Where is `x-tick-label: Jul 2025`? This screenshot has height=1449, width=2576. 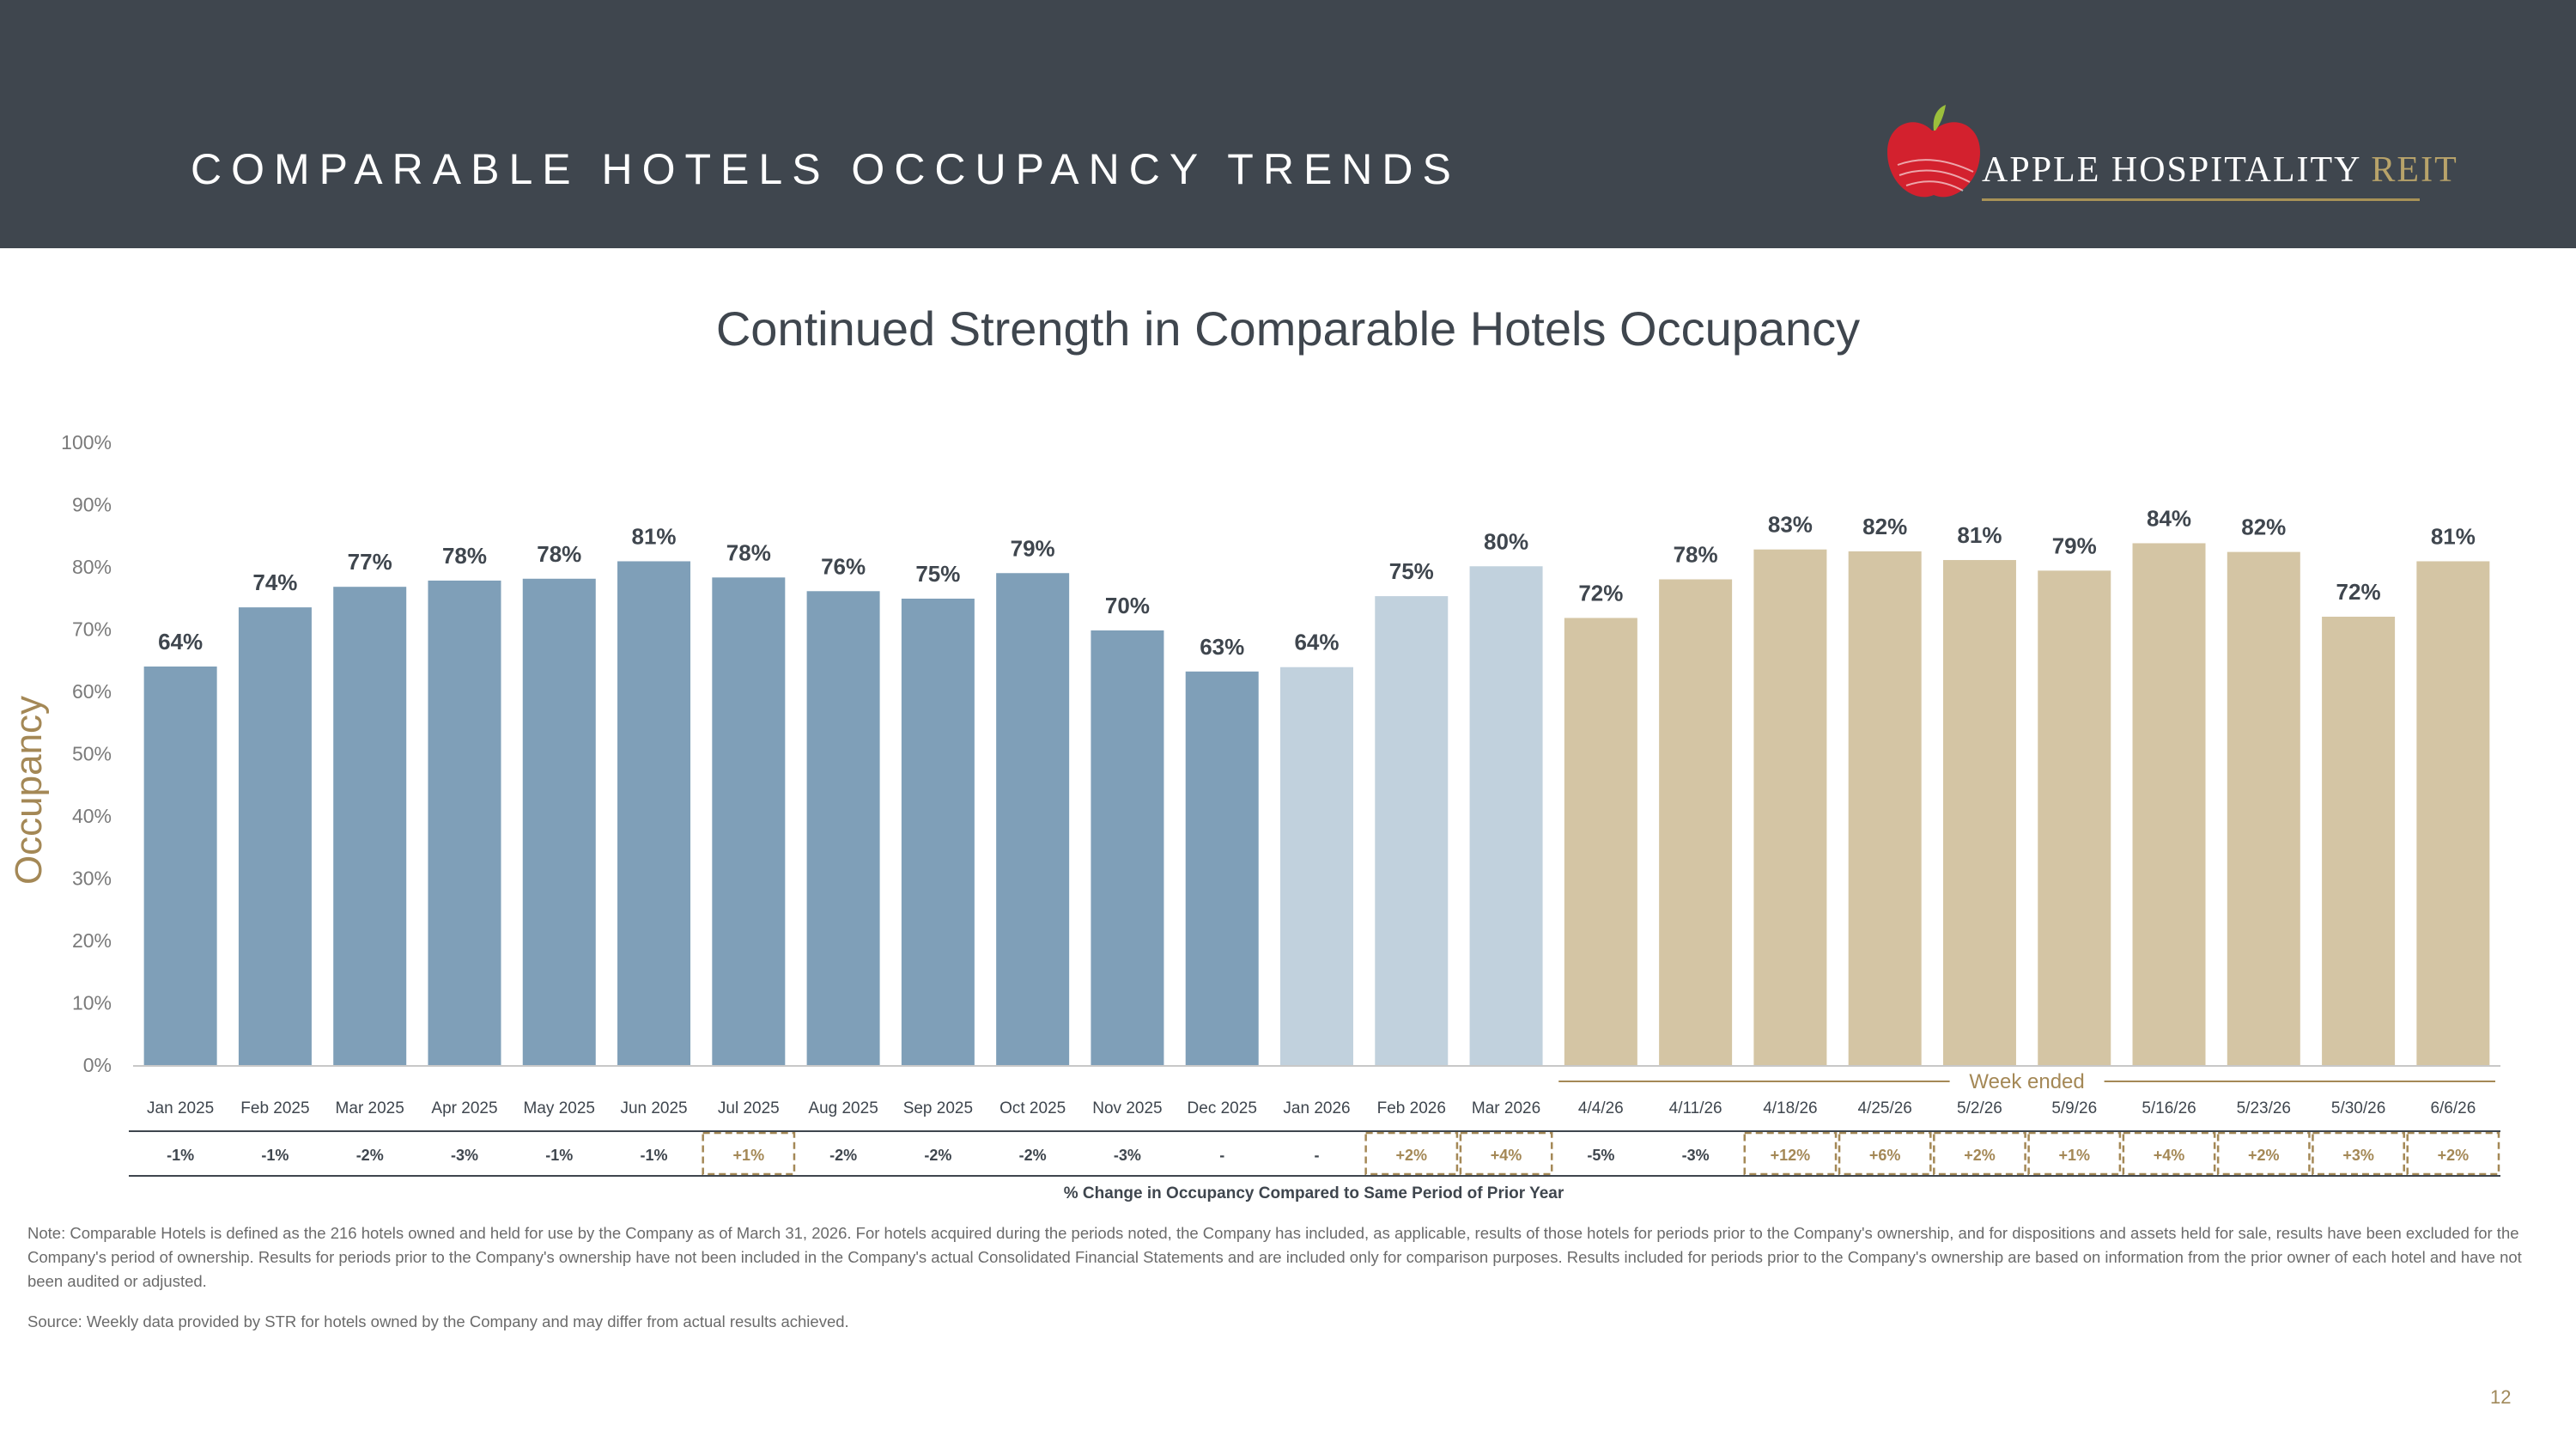 x-tick-label: Jul 2025 is located at coordinates (749, 1108).